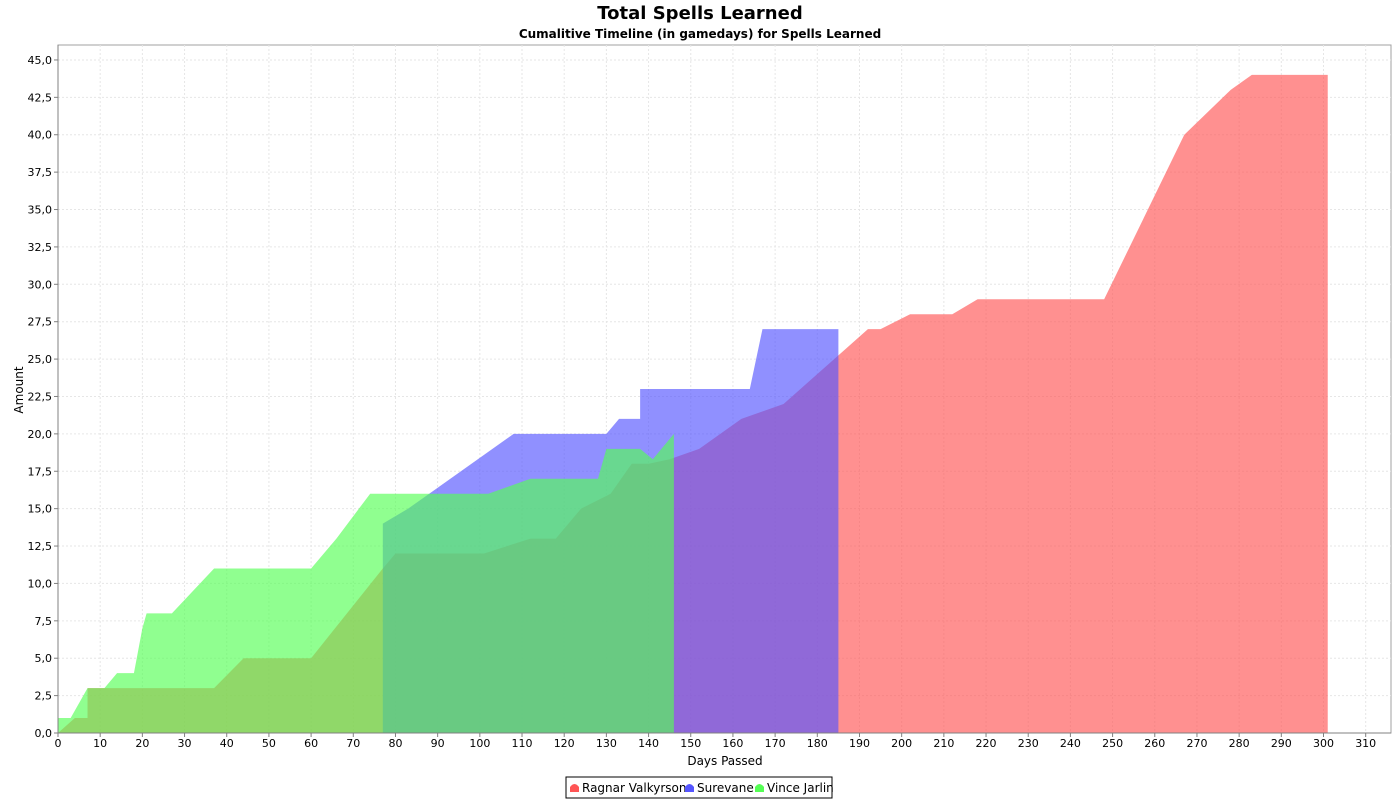 Image resolution: width=1400 pixels, height=800 pixels. I want to click on x-tick-label: 210, so click(943, 743).